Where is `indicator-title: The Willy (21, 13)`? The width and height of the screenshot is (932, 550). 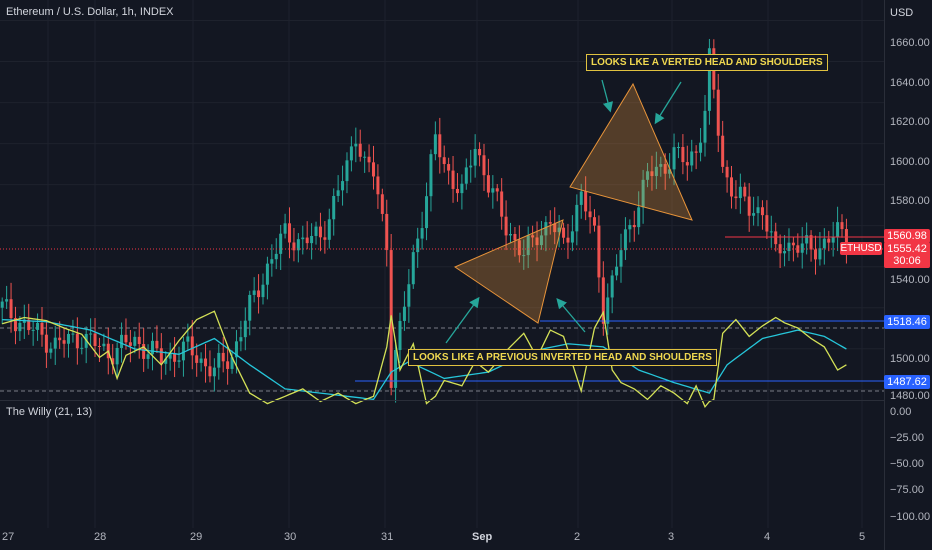 indicator-title: The Willy (21, 13) is located at coordinates (49, 412).